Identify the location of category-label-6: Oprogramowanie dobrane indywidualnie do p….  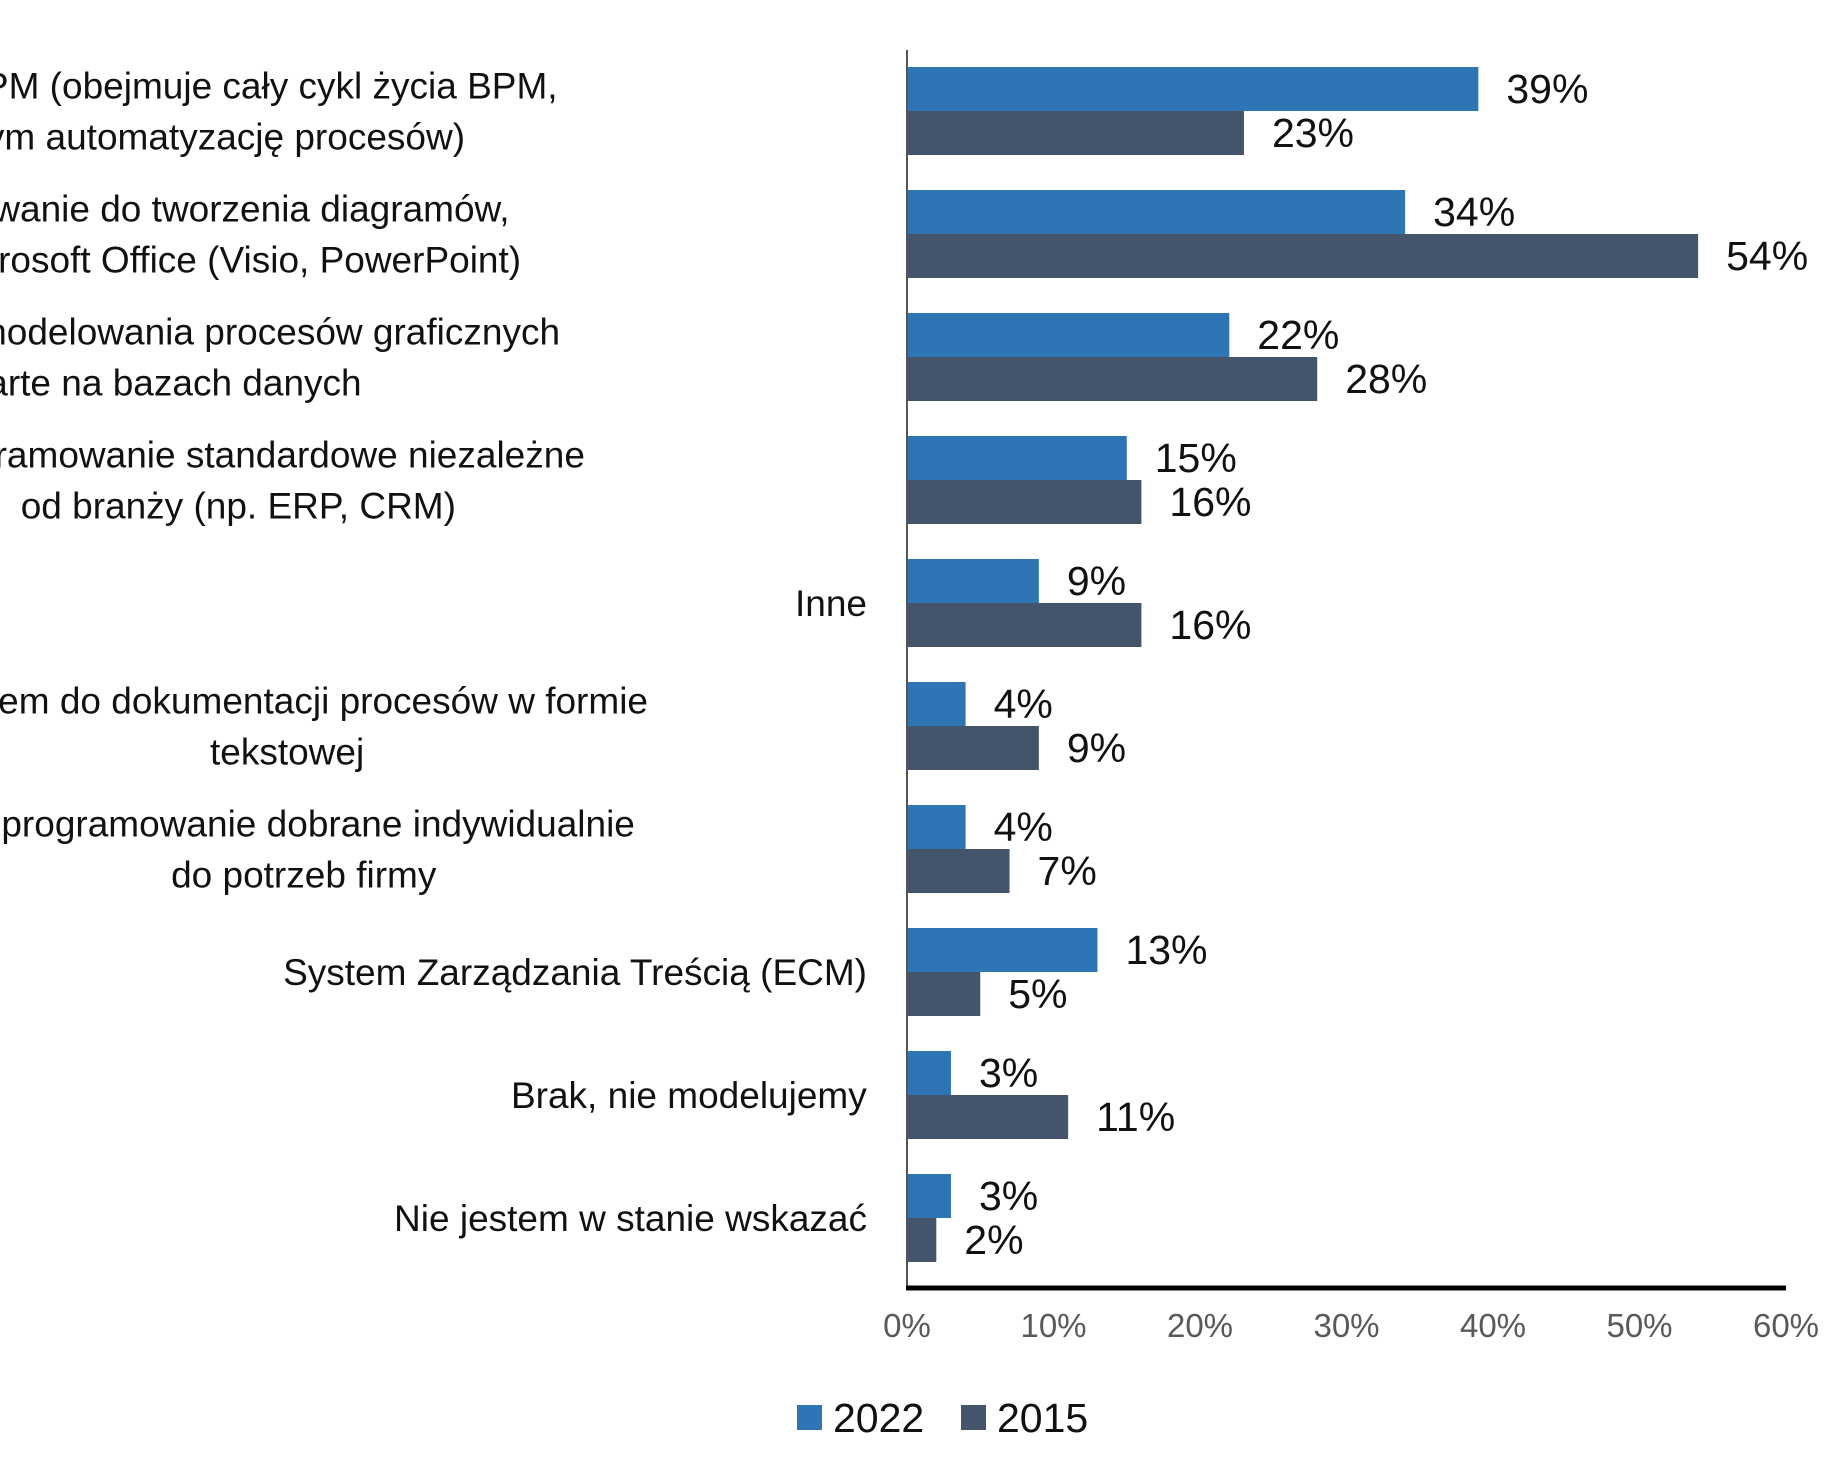
(317, 850).